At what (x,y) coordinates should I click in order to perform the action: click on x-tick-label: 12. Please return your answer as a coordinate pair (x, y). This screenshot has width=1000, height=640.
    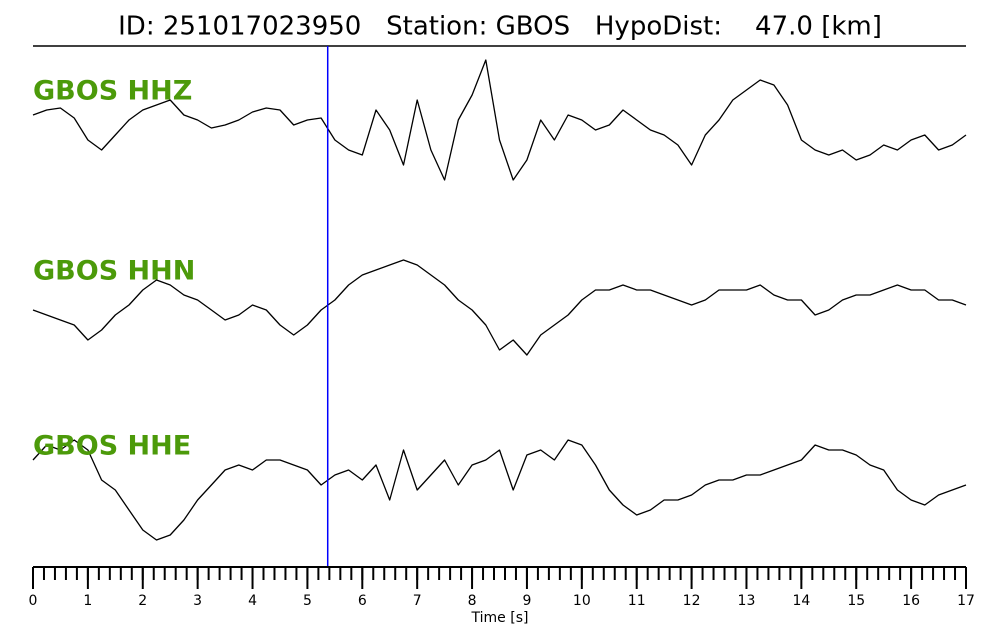
    Looking at the image, I should click on (692, 601).